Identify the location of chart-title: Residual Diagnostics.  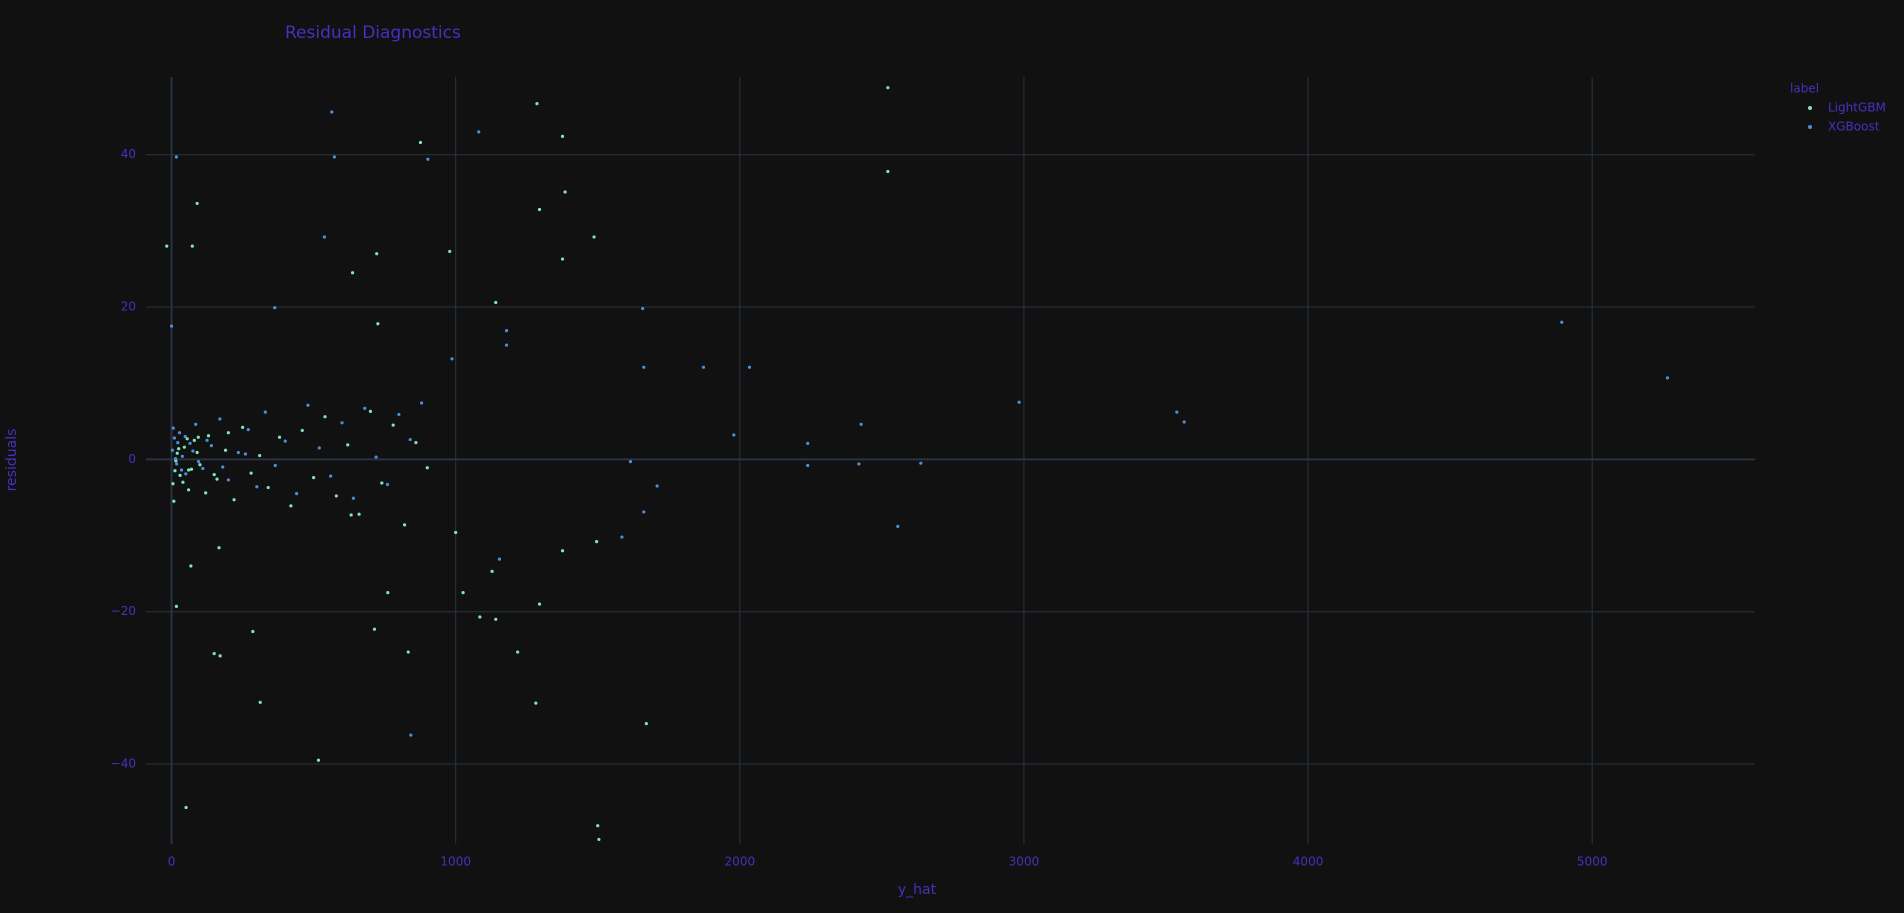
(373, 33).